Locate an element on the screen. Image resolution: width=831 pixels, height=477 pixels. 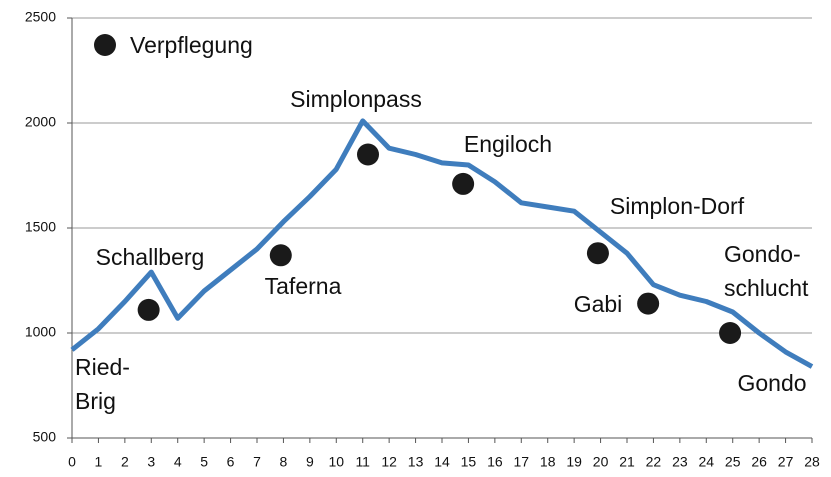
place-label: Ried- is located at coordinates (102, 367).